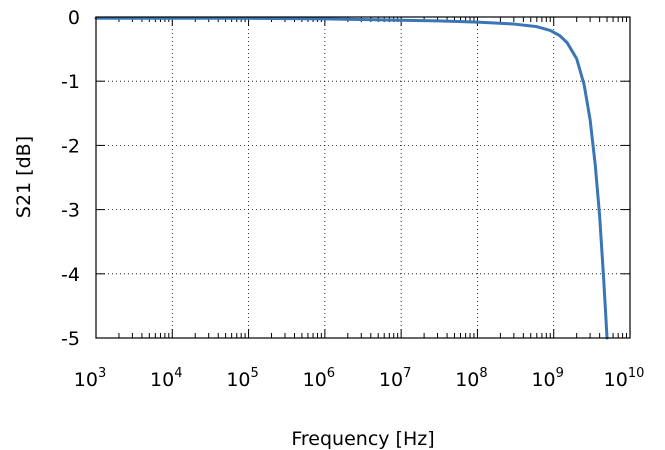 Image resolution: width=665 pixels, height=450 pixels. Describe the element at coordinates (178, 373) in the screenshot. I see `x-tick-label-exponent: 4` at that location.